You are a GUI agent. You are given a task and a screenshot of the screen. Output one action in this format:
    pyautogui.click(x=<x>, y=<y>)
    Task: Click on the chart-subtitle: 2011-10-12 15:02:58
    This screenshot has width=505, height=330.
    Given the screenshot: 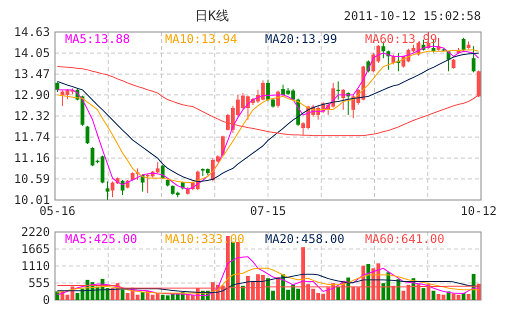 What is the action you would take?
    pyautogui.click(x=412, y=16)
    